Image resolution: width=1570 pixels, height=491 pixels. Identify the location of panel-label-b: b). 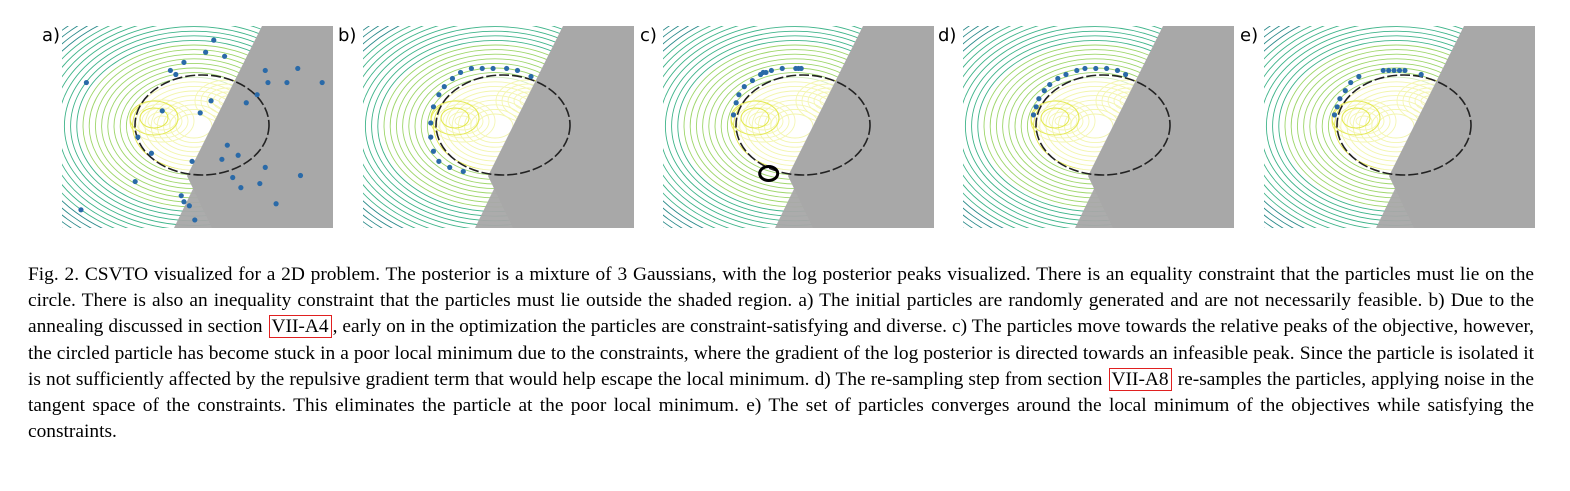
(347, 35).